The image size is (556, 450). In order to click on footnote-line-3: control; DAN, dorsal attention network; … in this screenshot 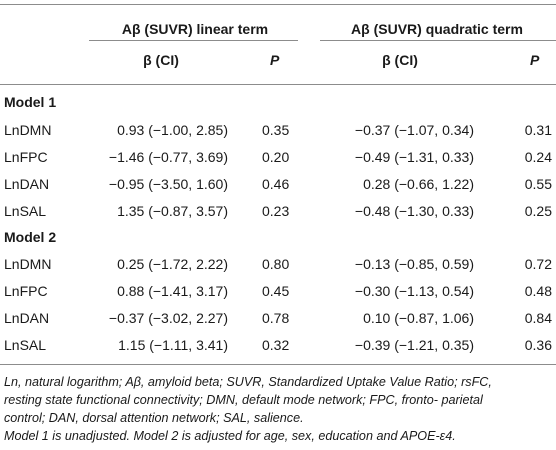, I will do `click(154, 418)`.